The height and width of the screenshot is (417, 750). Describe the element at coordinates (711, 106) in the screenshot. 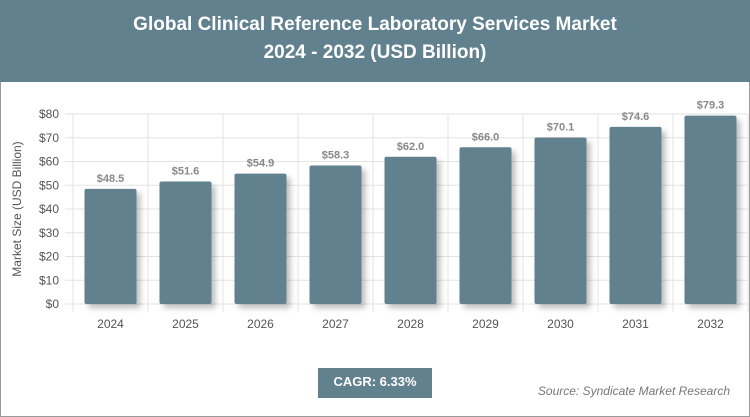

I see `data-label: $79.3` at that location.